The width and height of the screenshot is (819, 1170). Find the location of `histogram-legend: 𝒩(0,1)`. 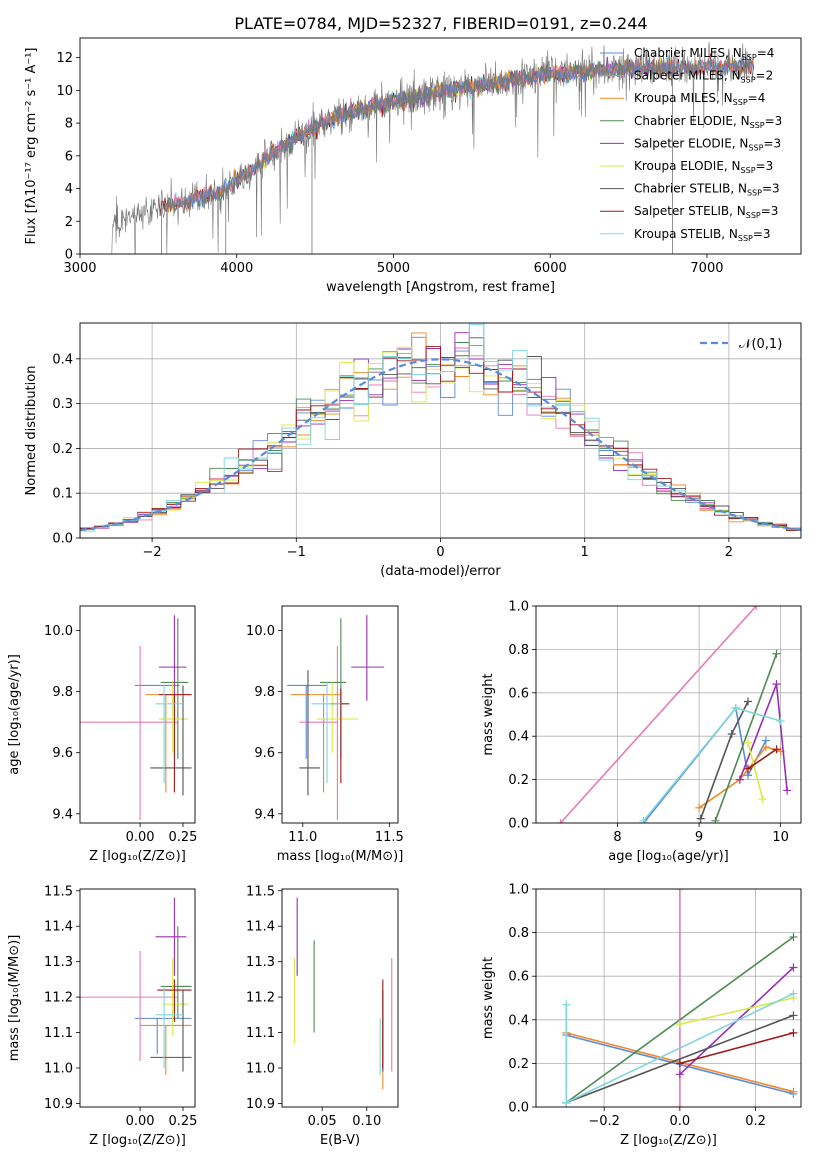

histogram-legend: 𝒩(0,1) is located at coordinates (741, 344).